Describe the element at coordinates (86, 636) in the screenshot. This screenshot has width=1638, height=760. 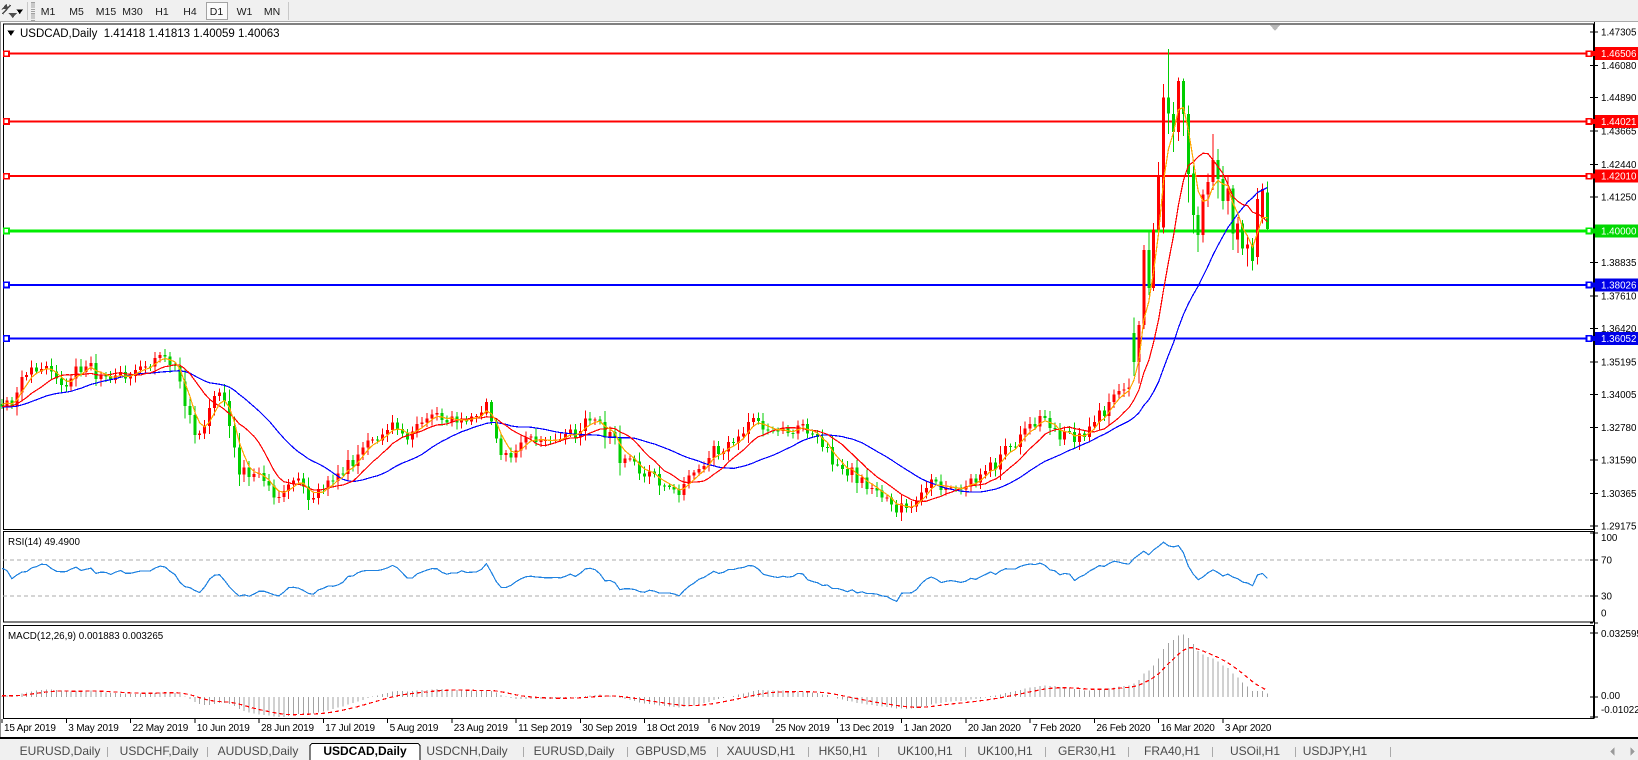
I see `svg-text:MACD(12,26,9) 0.001883 0.00326: MACD(12,26,9) 0.001883 0.003265` at that location.